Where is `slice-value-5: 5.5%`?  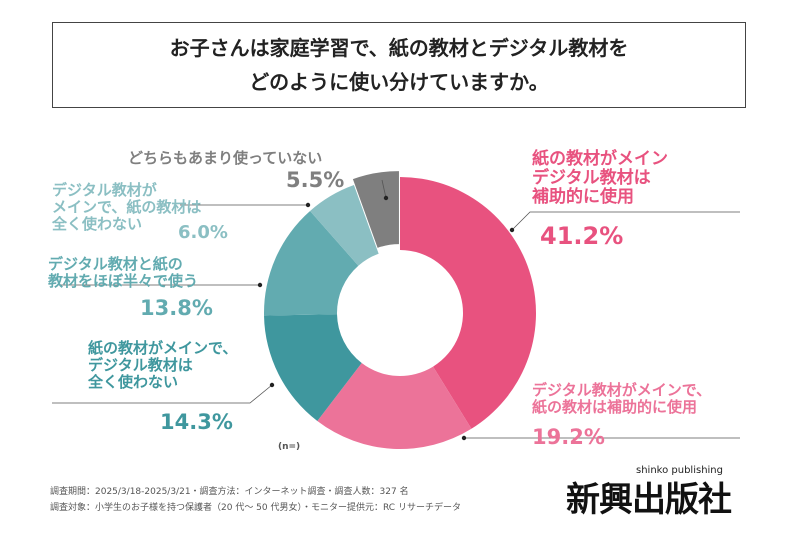 slice-value-5: 5.5% is located at coordinates (315, 180).